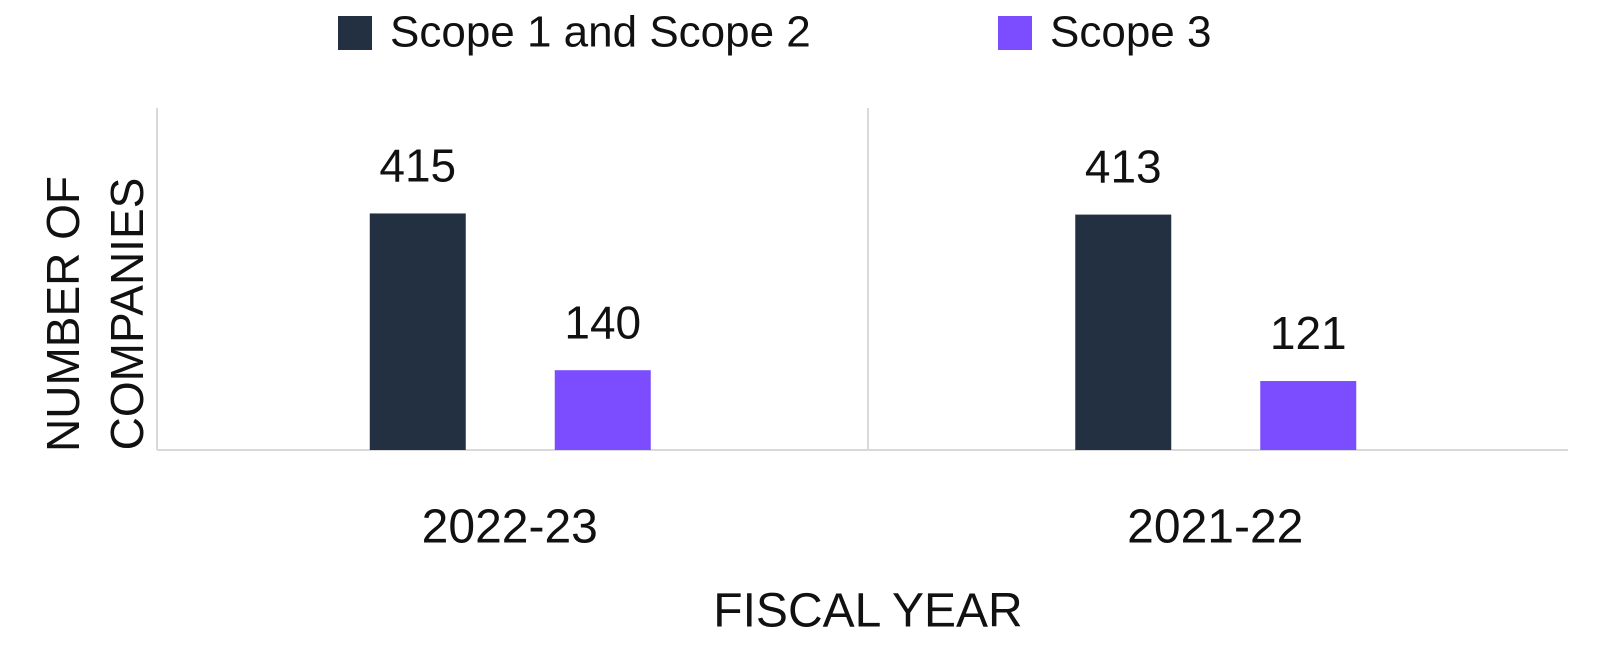 This screenshot has width=1608, height=654. What do you see at coordinates (1308, 333) in the screenshot?
I see `data-label: 121` at bounding box center [1308, 333].